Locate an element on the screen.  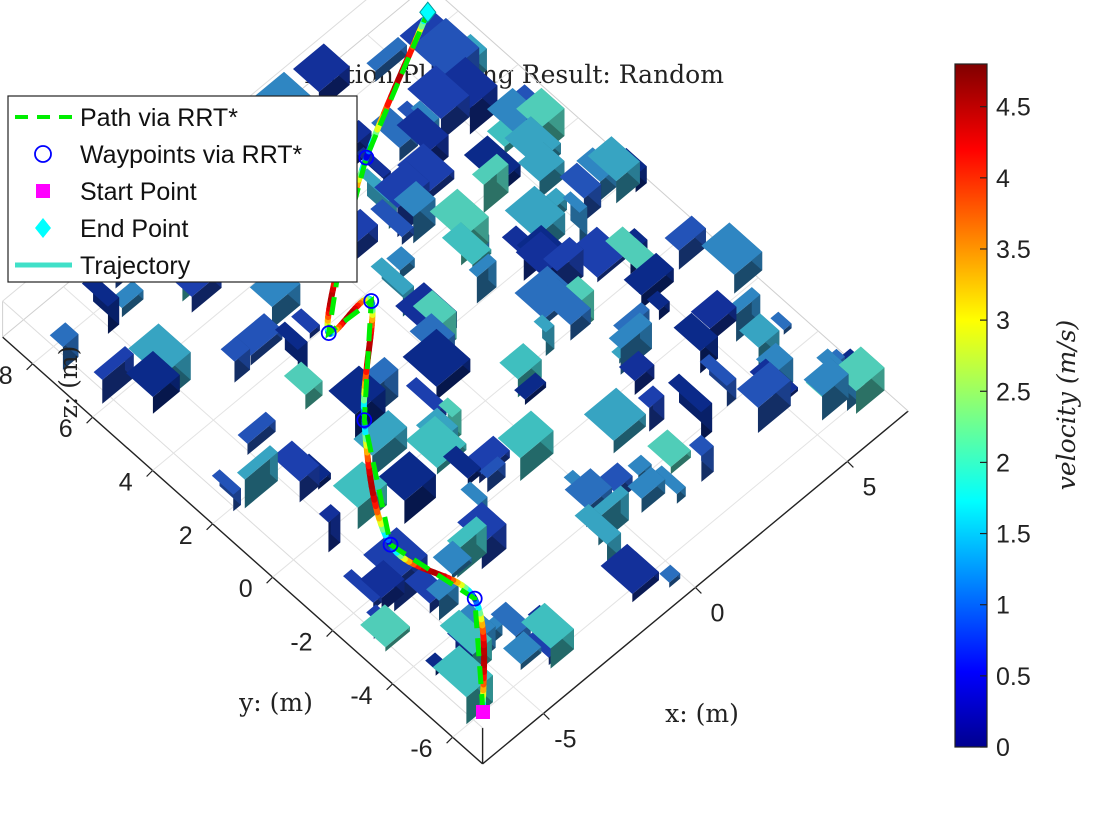
y-tick-label: 4 is located at coordinates (126, 483).